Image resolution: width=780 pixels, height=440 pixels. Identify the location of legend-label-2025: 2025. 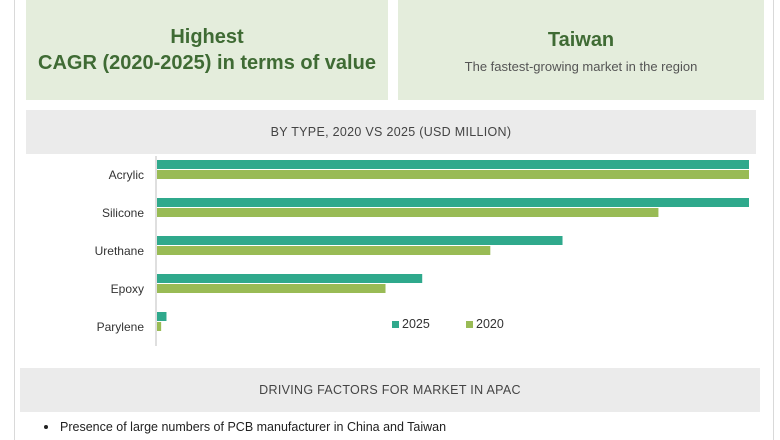
(416, 324).